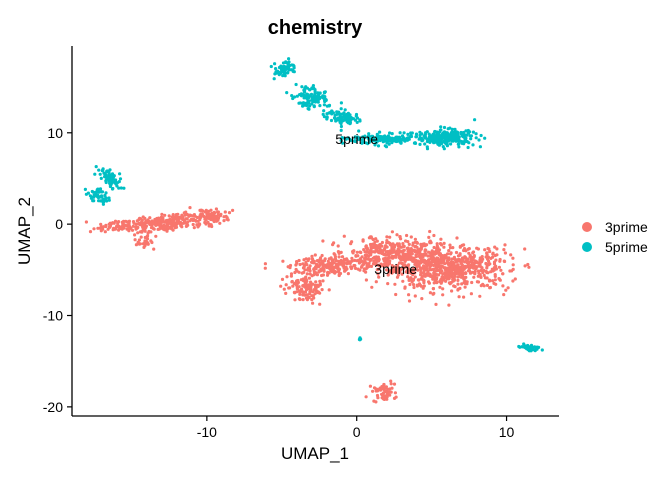 The height and width of the screenshot is (480, 672). Describe the element at coordinates (315, 28) in the screenshot. I see `chart-title: chemistry` at that location.